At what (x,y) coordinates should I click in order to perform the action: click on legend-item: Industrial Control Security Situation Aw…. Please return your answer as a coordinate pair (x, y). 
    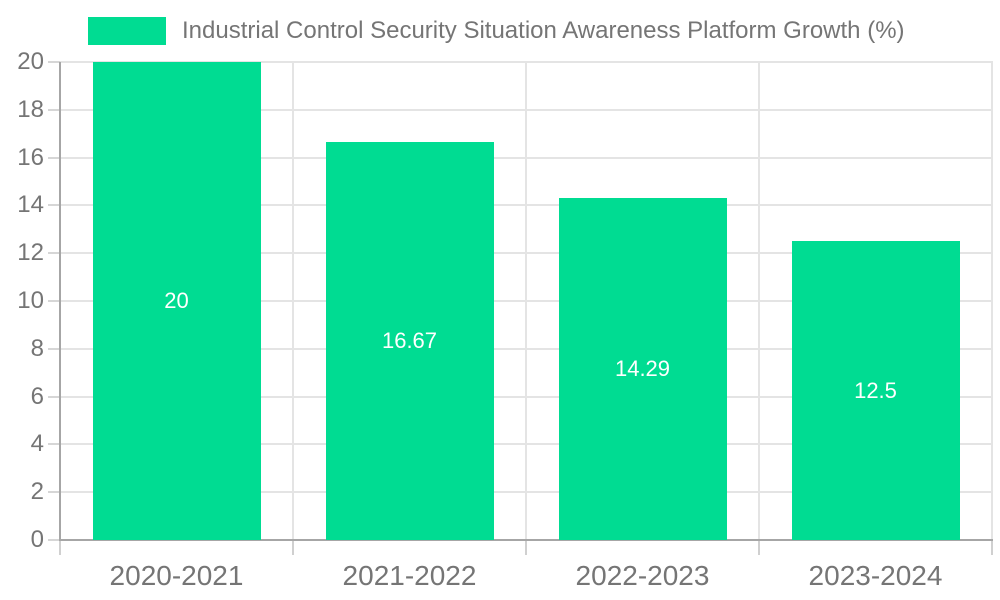
    Looking at the image, I should click on (496, 31).